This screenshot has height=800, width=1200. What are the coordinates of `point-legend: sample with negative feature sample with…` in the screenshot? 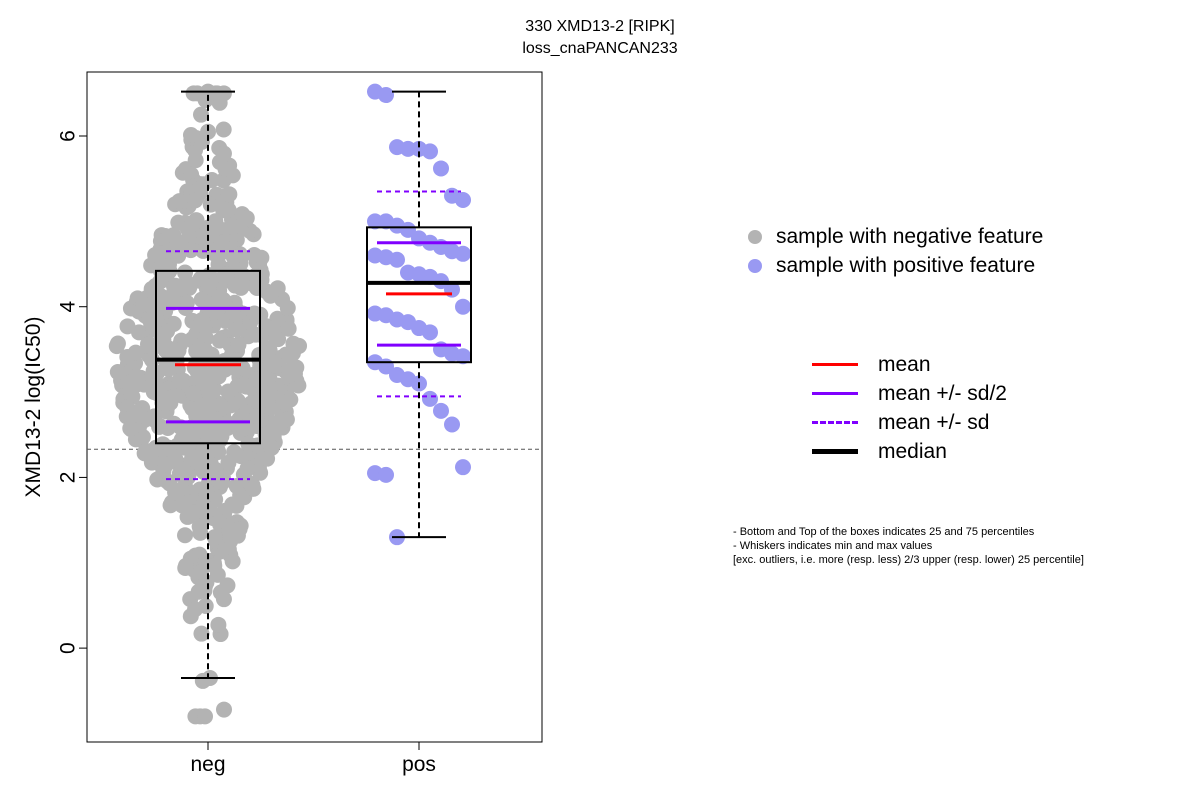 It's located at (895, 251).